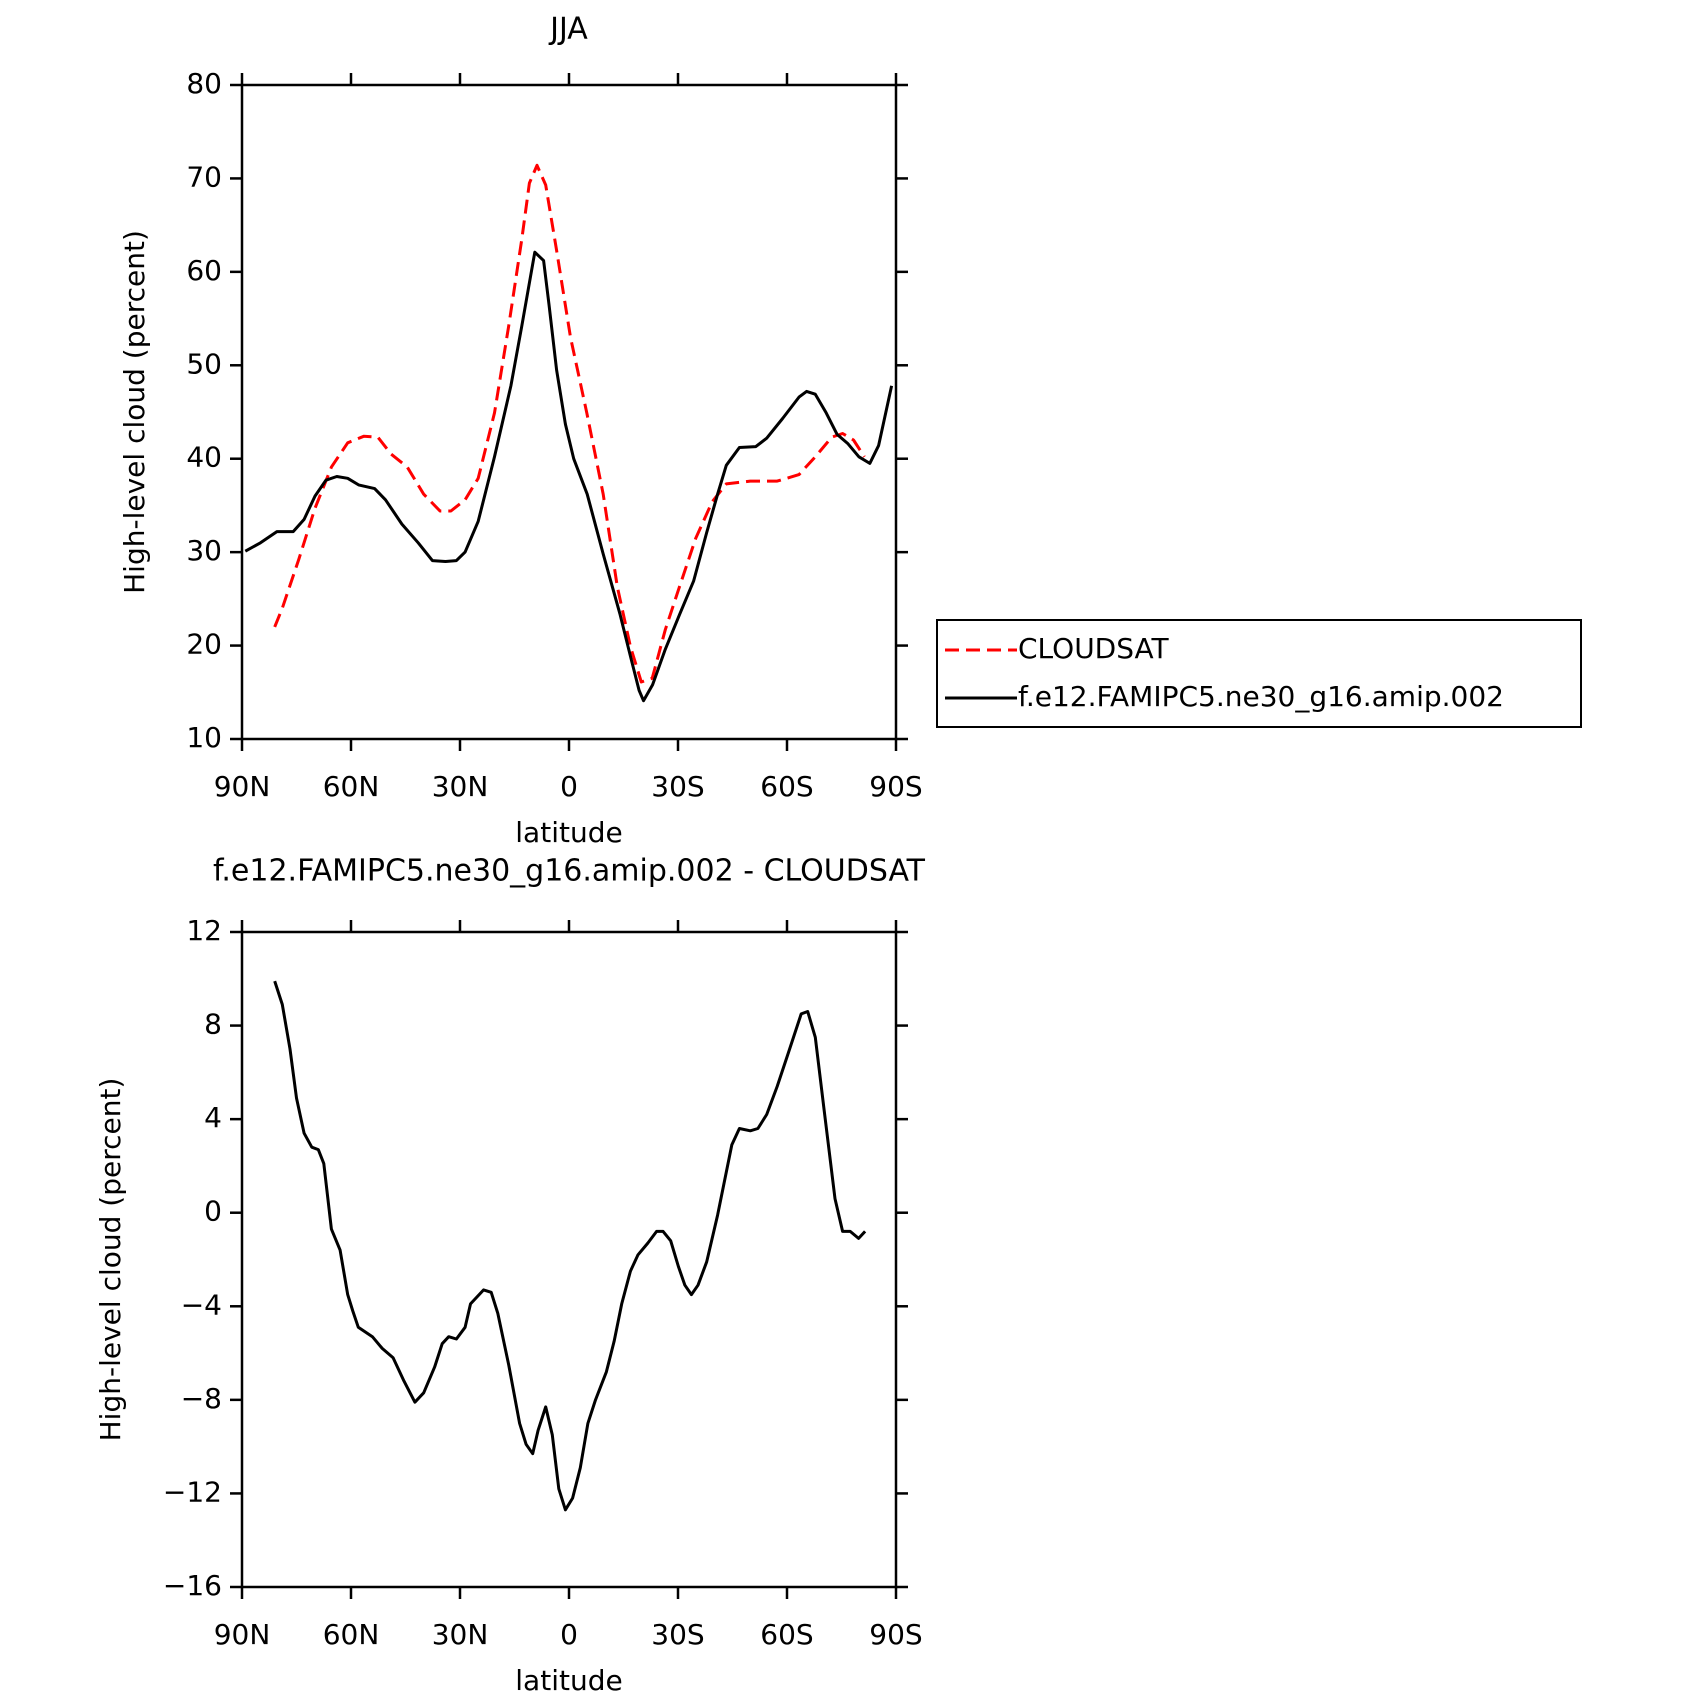 The height and width of the screenshot is (1702, 1685). What do you see at coordinates (213, 1117) in the screenshot?
I see `y-tick-label: 4` at bounding box center [213, 1117].